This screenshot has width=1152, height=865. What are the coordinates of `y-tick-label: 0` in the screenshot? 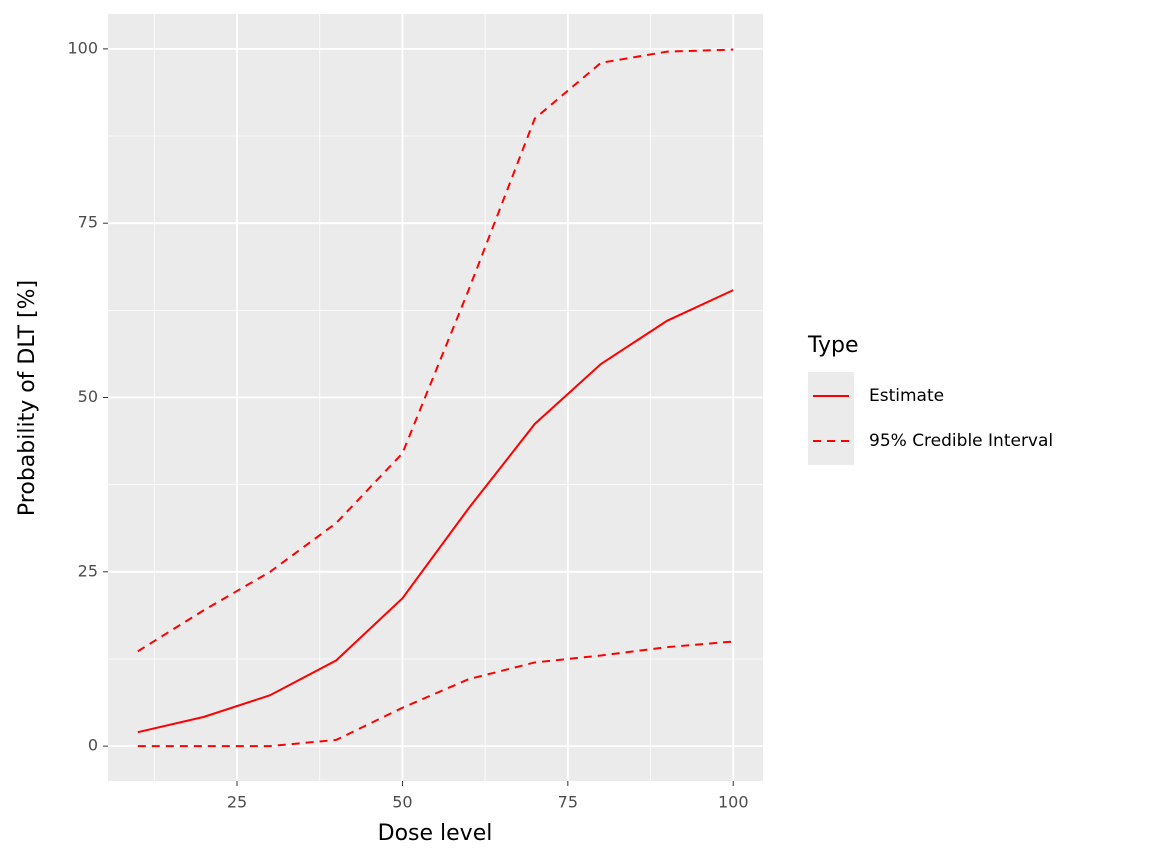 It's located at (93, 745).